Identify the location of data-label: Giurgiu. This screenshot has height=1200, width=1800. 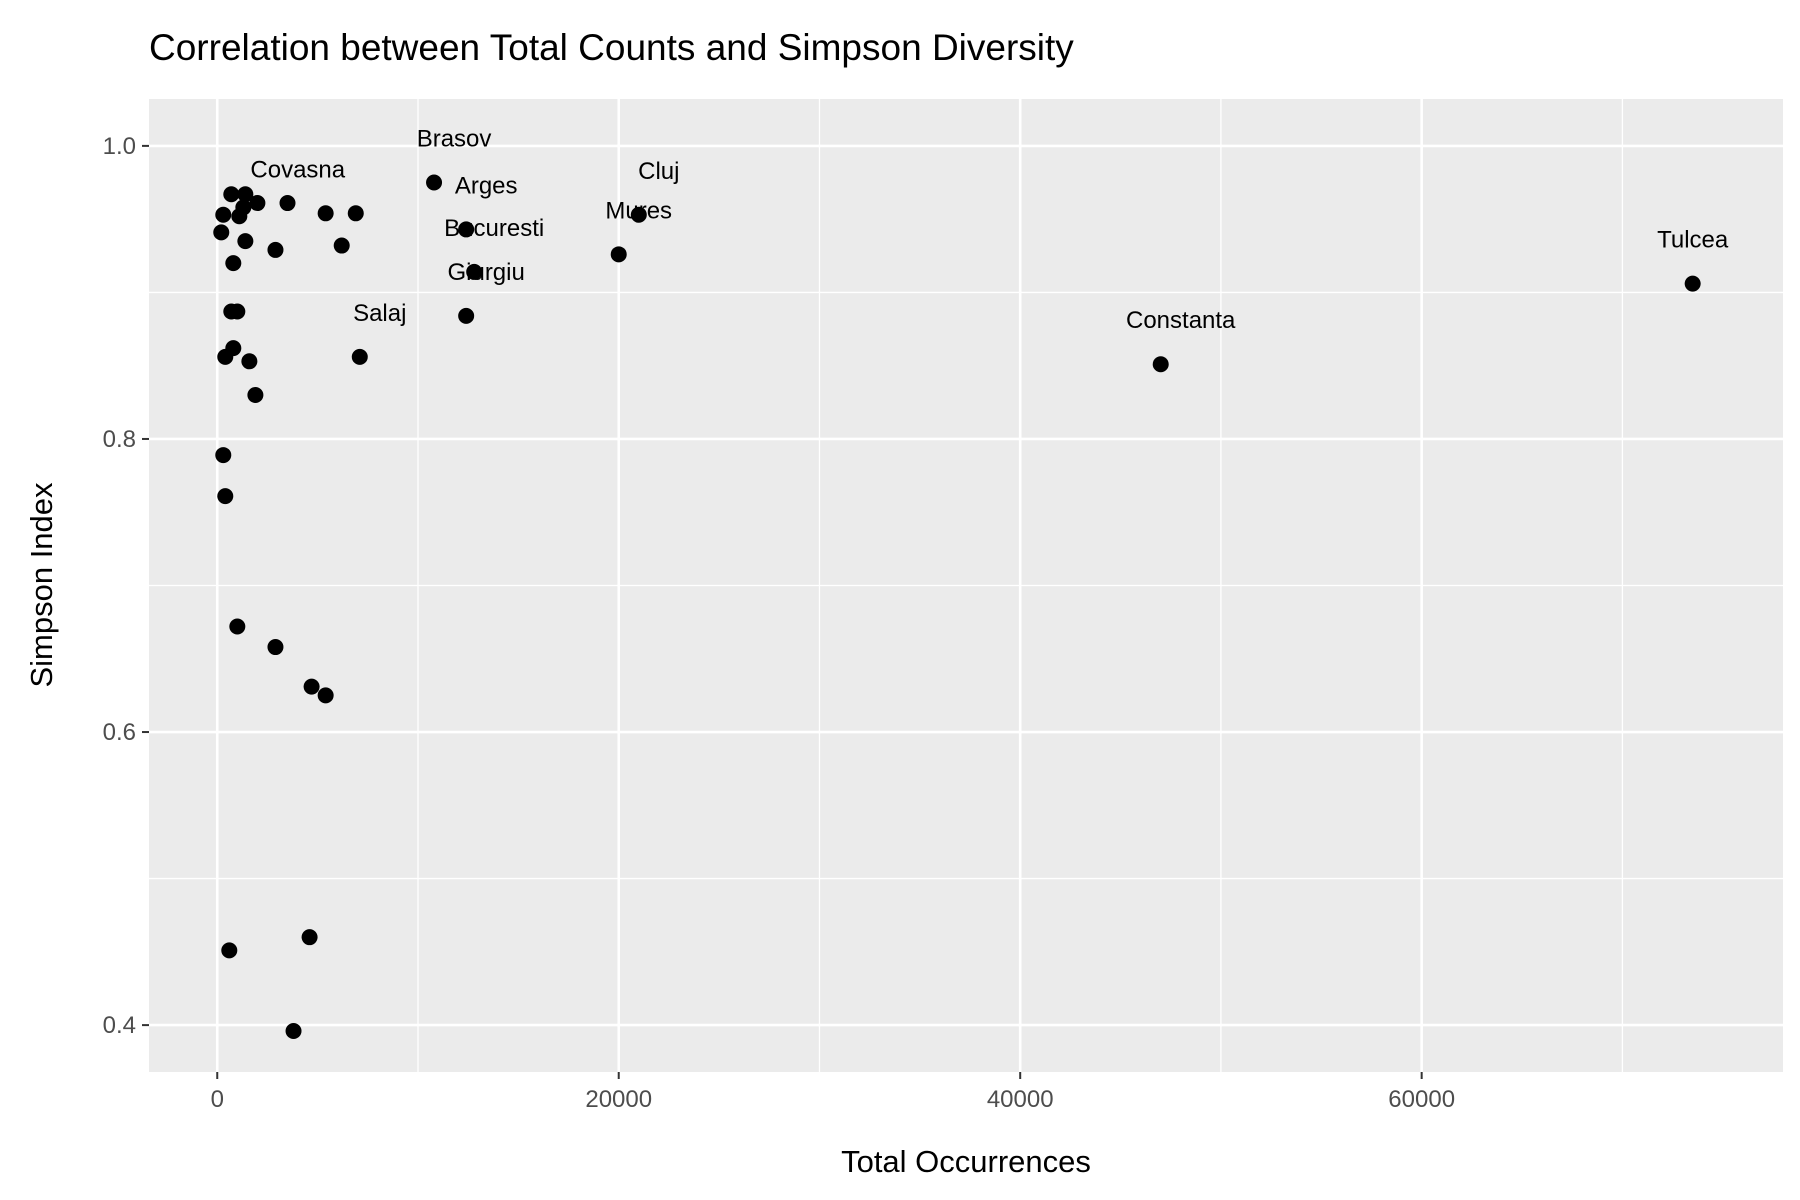
(485, 272).